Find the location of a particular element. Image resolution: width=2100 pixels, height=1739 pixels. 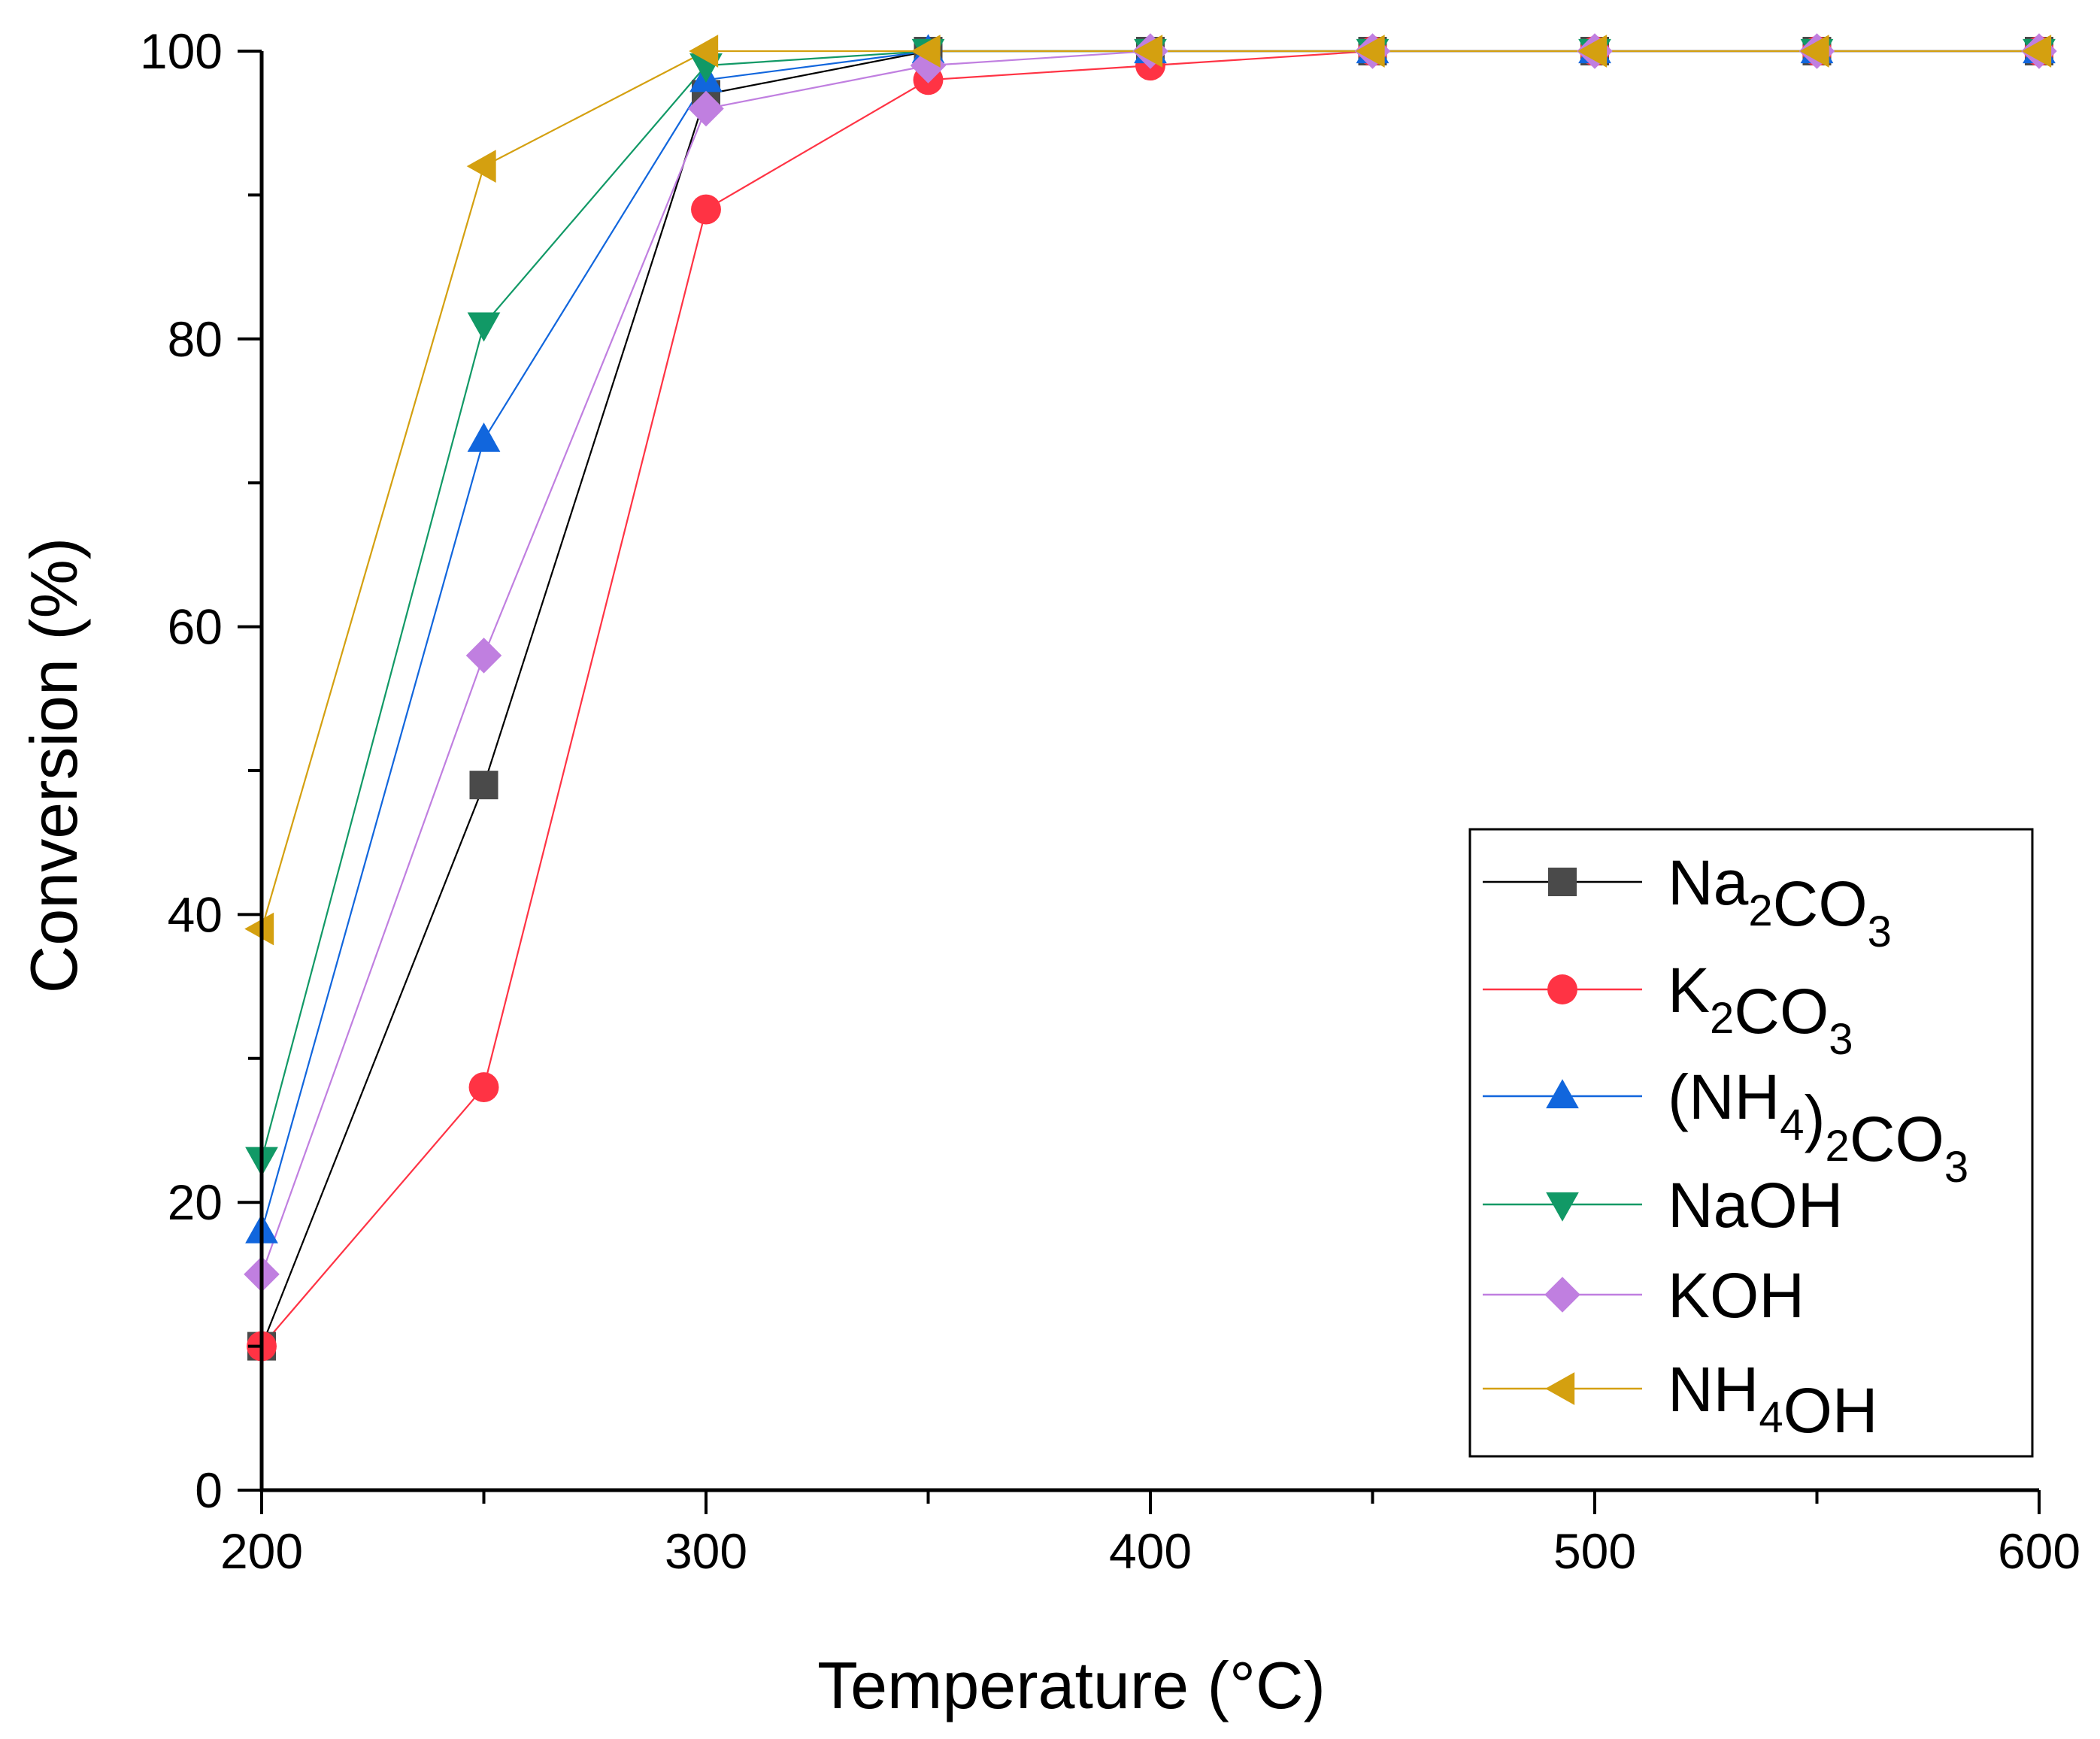

legend-marker-nh4-2co3 is located at coordinates (1562, 1094).